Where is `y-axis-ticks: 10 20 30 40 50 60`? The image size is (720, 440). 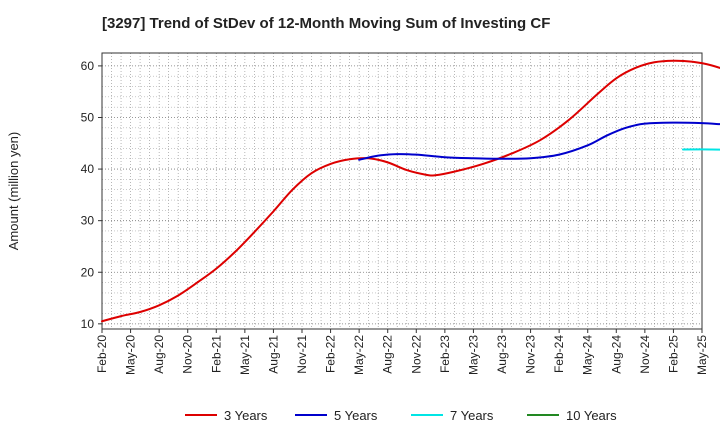 y-axis-ticks: 10 20 30 40 50 60 is located at coordinates (91, 195).